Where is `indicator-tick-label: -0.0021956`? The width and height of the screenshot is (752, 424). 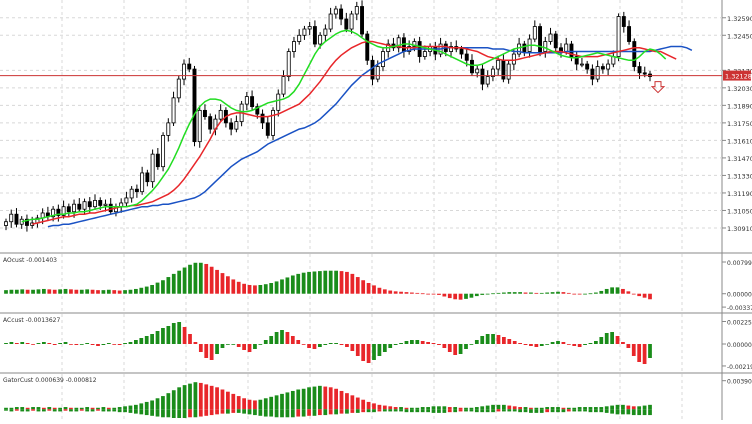 indicator-tick-label: -0.0021956 is located at coordinates (739, 367).